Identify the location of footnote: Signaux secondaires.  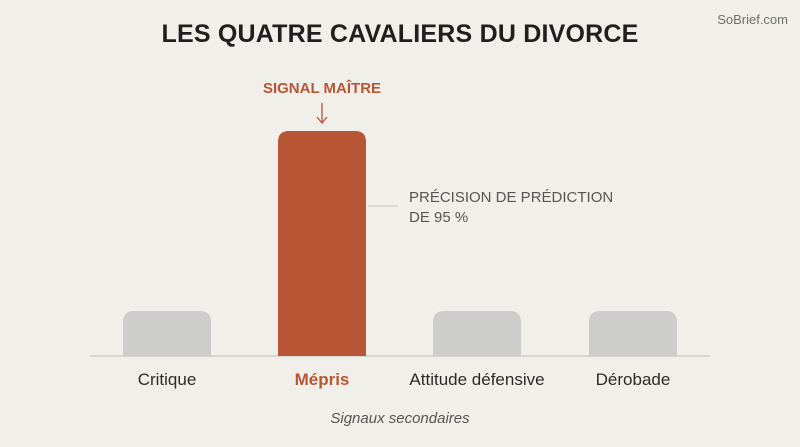
(400, 418).